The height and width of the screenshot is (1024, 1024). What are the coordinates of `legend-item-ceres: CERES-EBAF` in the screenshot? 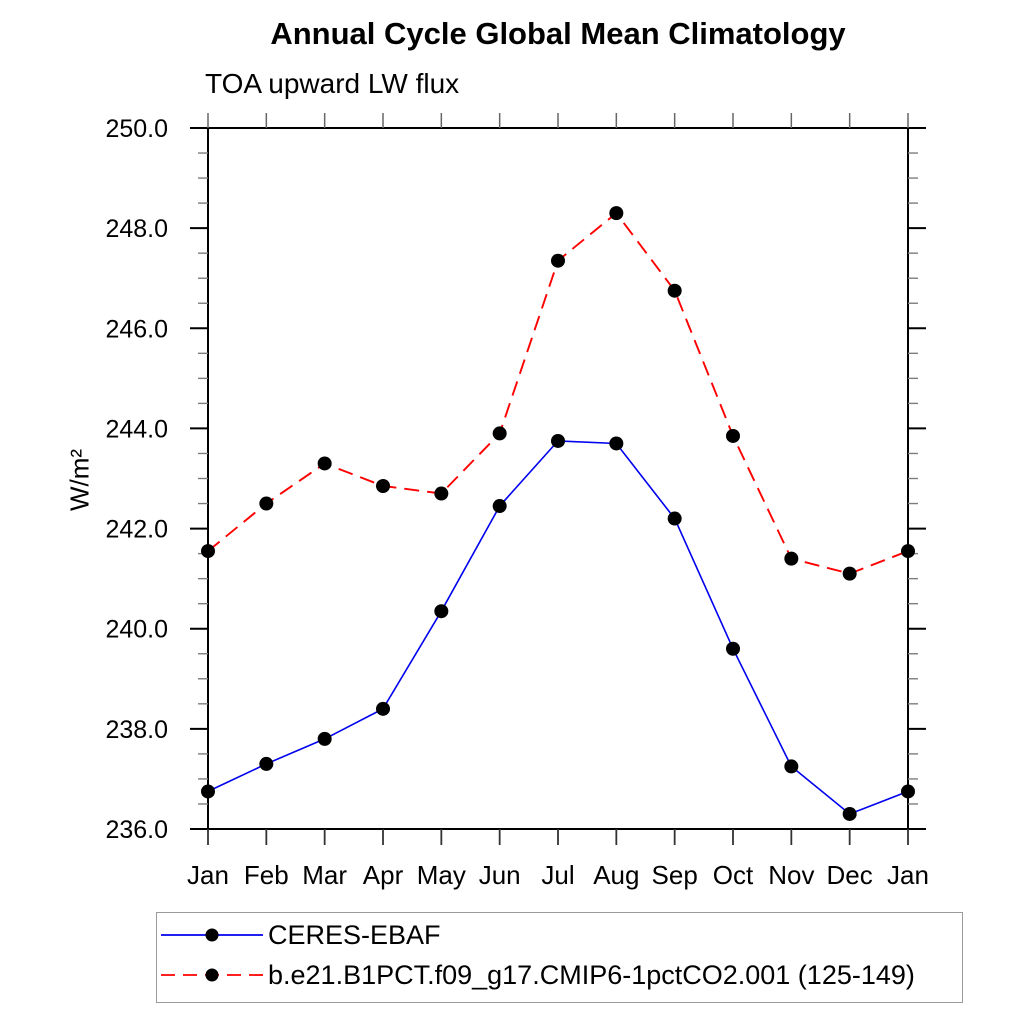 It's located at (301, 935).